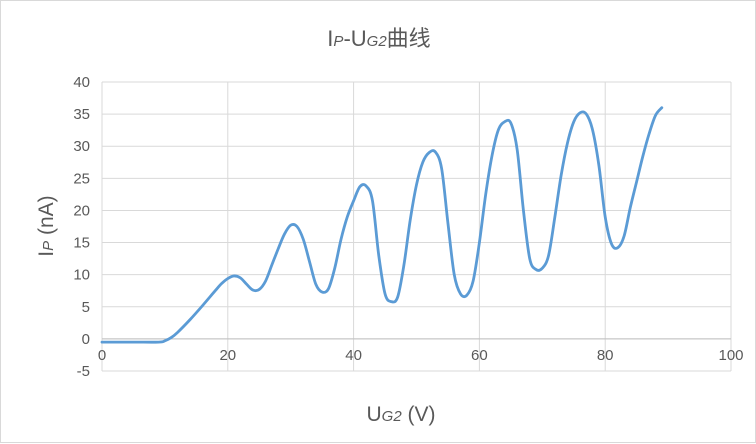  I want to click on y-axis-title-unit: (nA), so click(46, 218).